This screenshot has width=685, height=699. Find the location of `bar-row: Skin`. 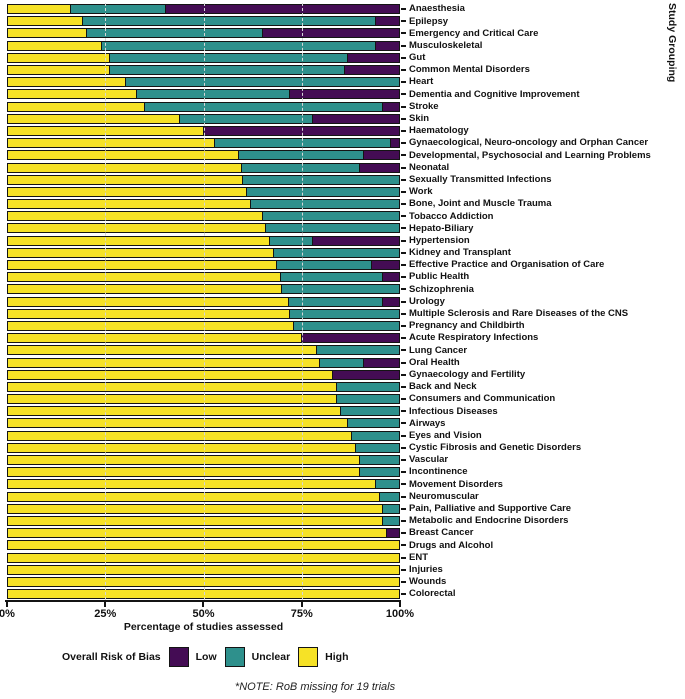

bar-row: Skin is located at coordinates (218, 119).